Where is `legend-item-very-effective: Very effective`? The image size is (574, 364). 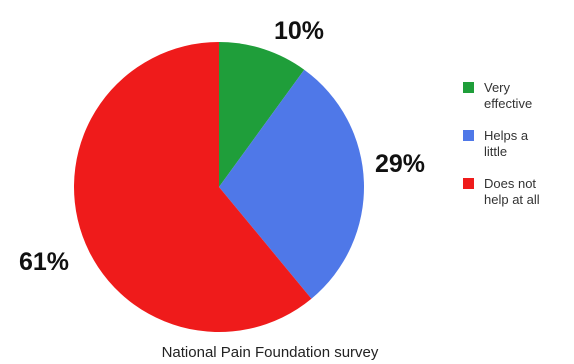
legend-item-very-effective: Very effective is located at coordinates (497, 95).